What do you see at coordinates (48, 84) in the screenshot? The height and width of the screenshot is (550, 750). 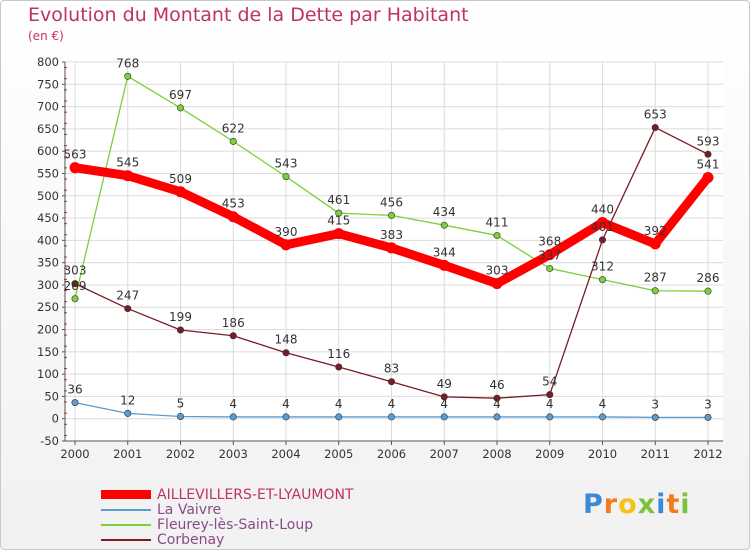 I see `y-tick-label: 750` at bounding box center [48, 84].